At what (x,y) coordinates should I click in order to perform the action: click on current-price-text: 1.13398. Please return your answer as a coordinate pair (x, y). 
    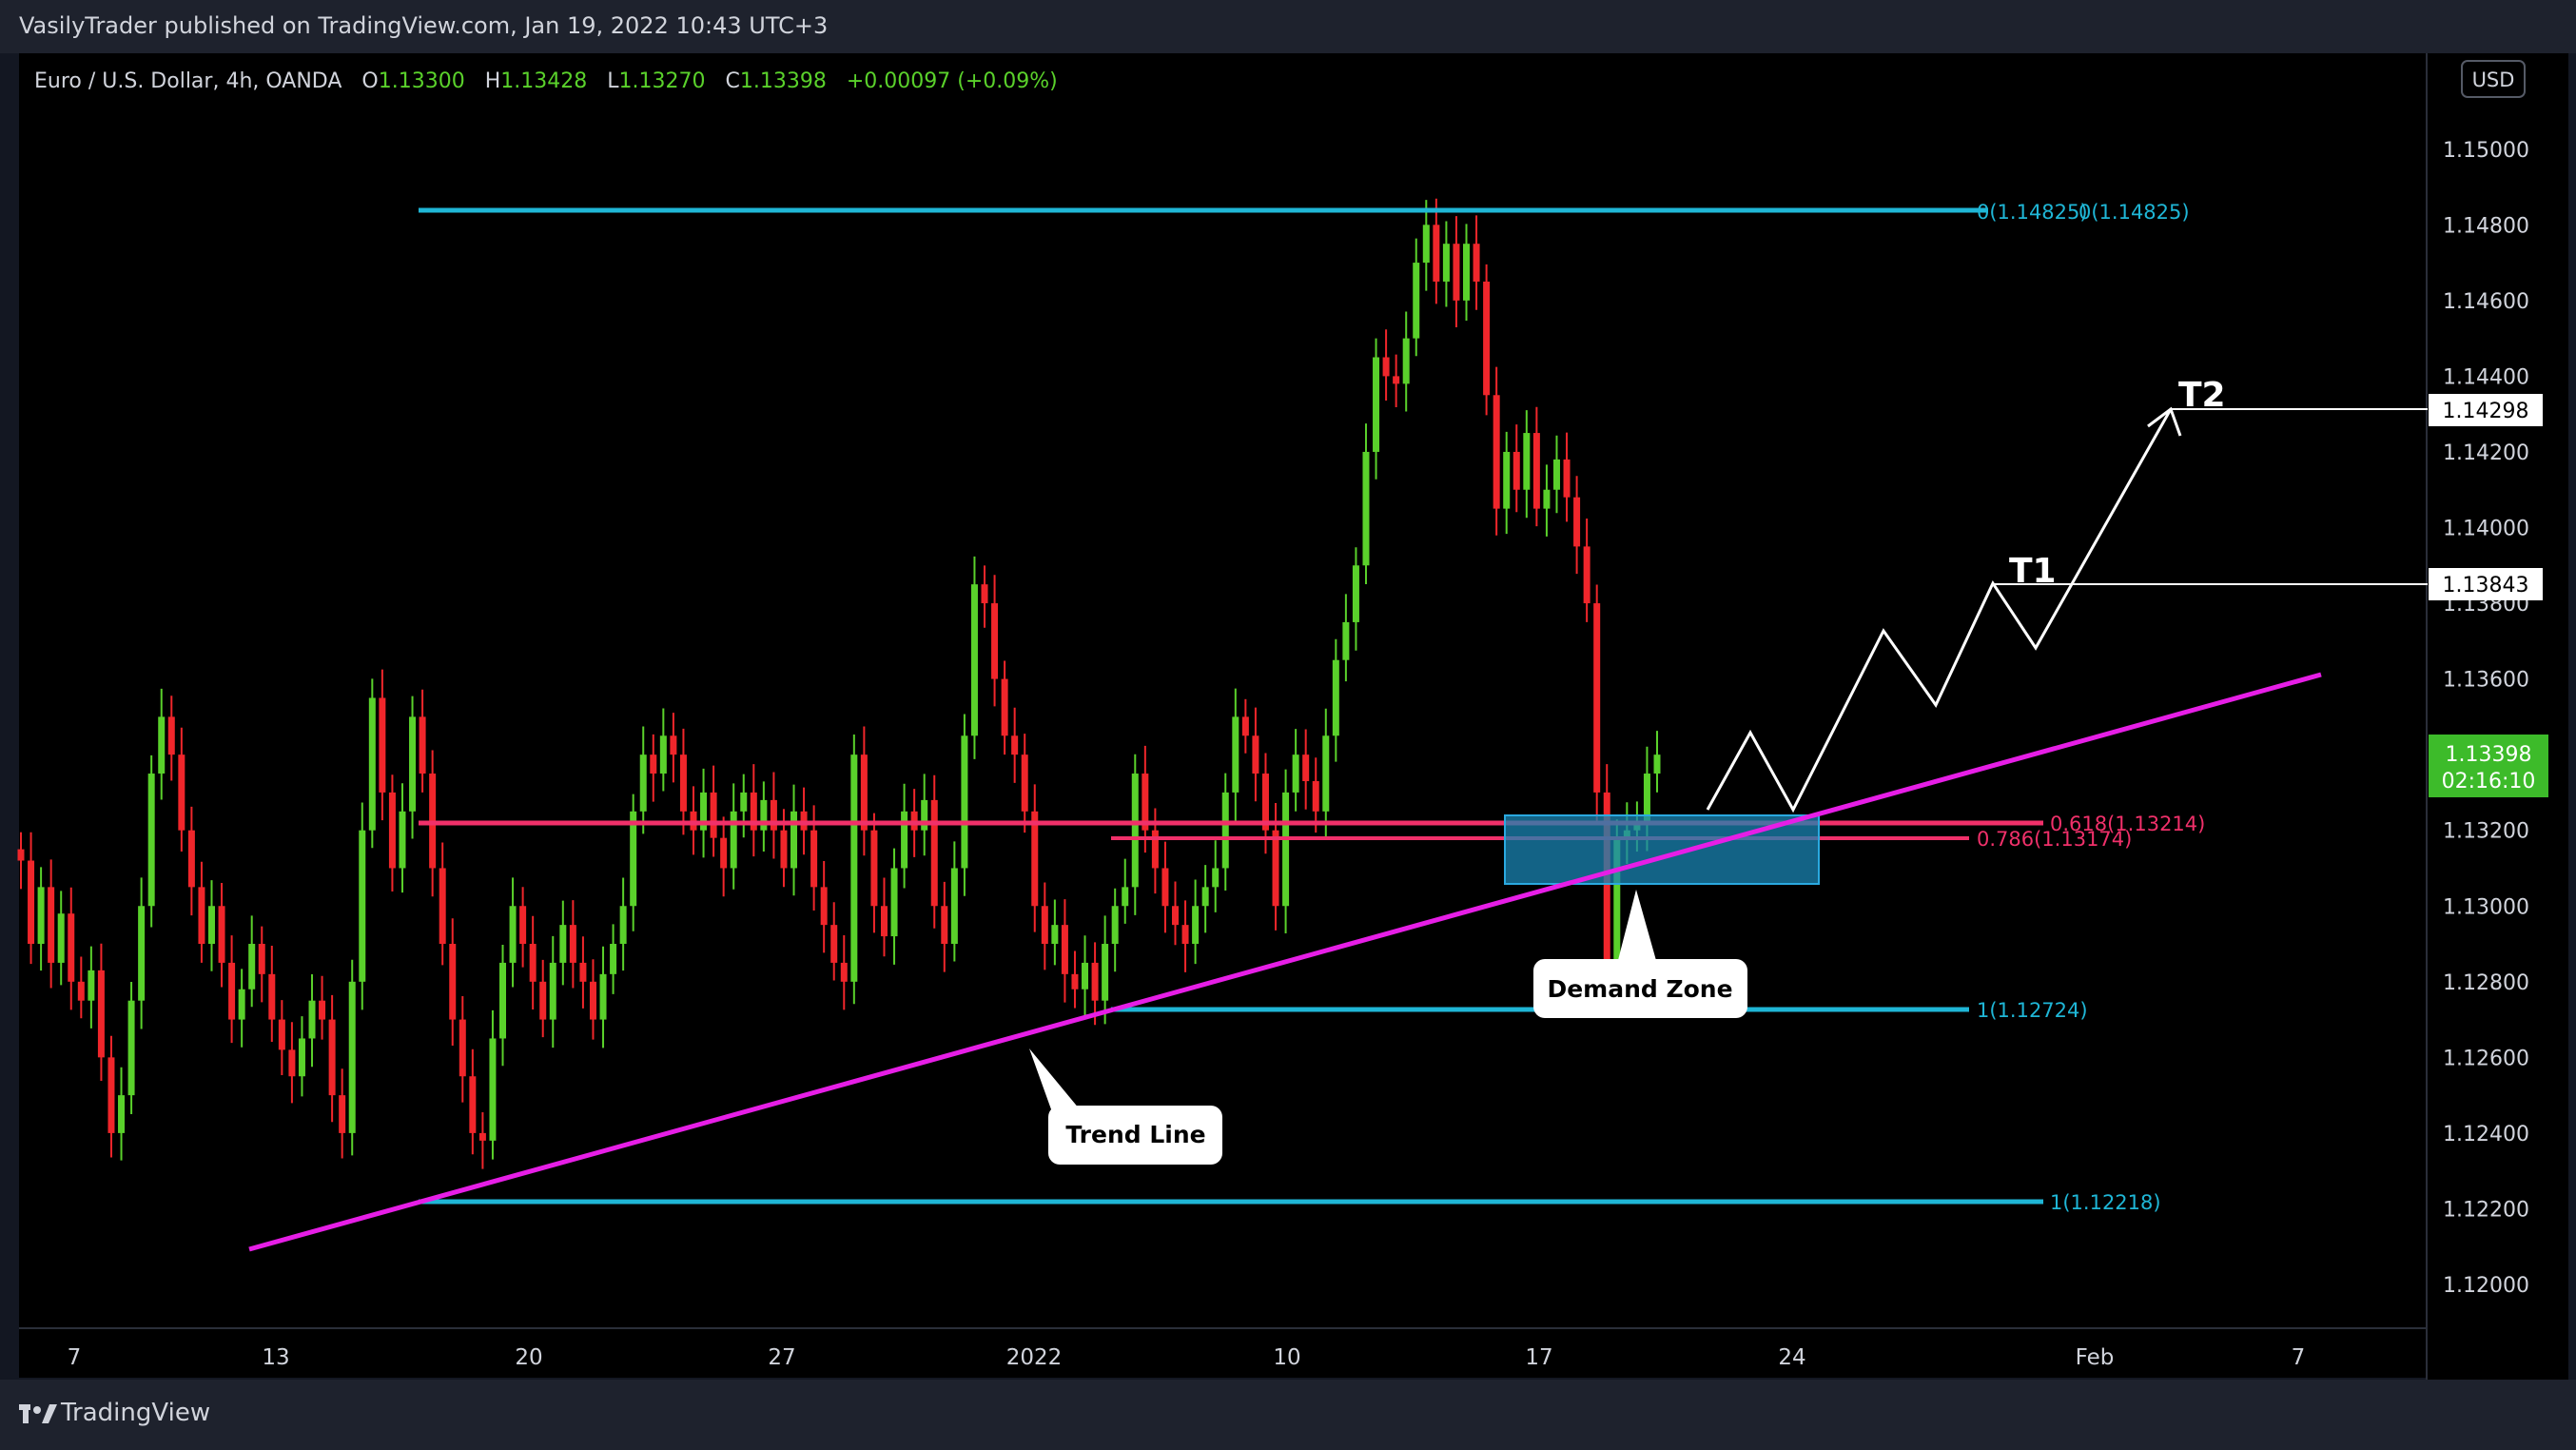
    Looking at the image, I should click on (2489, 755).